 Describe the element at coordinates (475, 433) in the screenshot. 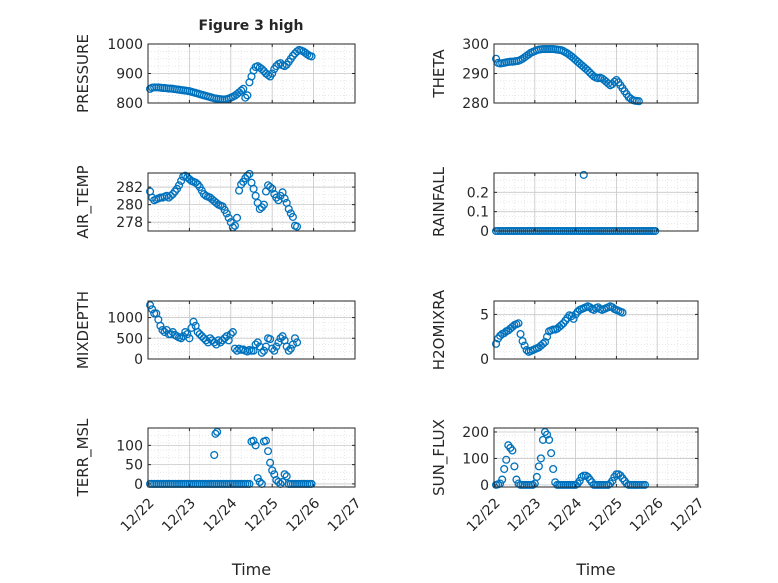

I see `y-tick-label: 200` at that location.